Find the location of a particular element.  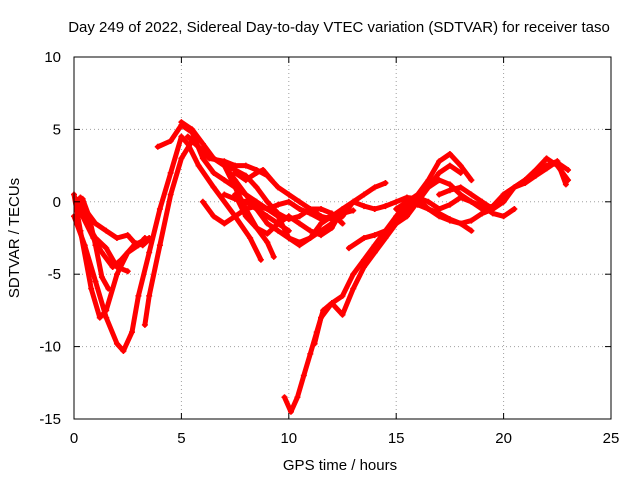

y-tick-label: 0 is located at coordinates (57, 202).